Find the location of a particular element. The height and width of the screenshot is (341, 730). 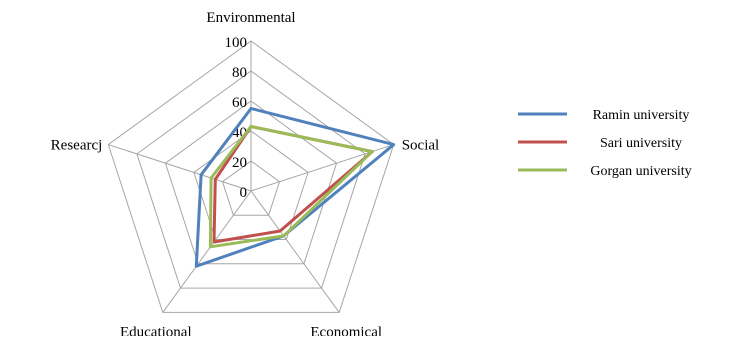

legend-label-2: Gorgan university is located at coordinates (640, 171).